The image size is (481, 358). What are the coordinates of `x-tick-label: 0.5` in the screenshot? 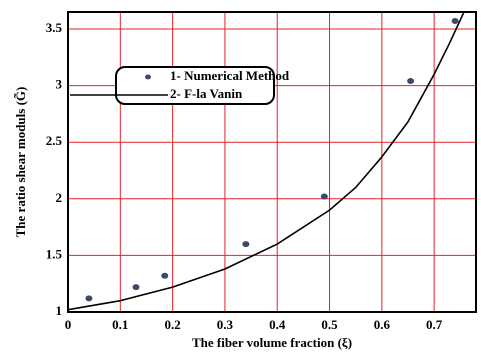 It's located at (329, 324).